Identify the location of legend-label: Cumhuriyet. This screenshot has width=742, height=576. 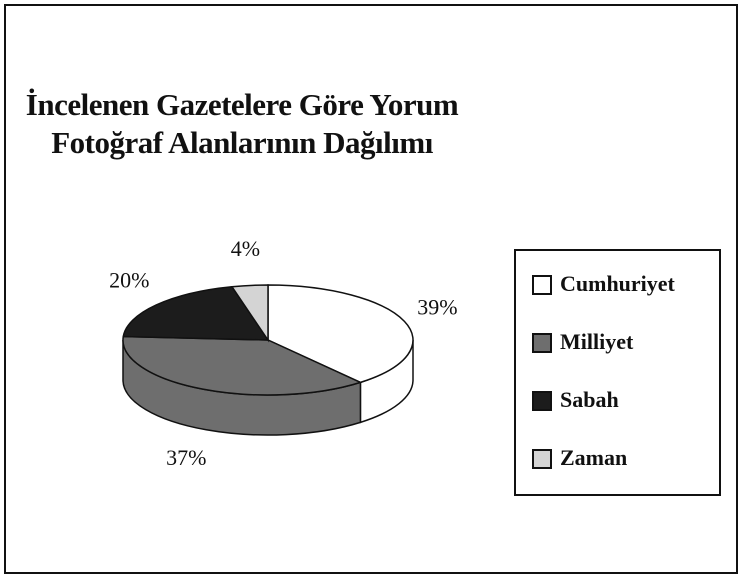
(618, 283).